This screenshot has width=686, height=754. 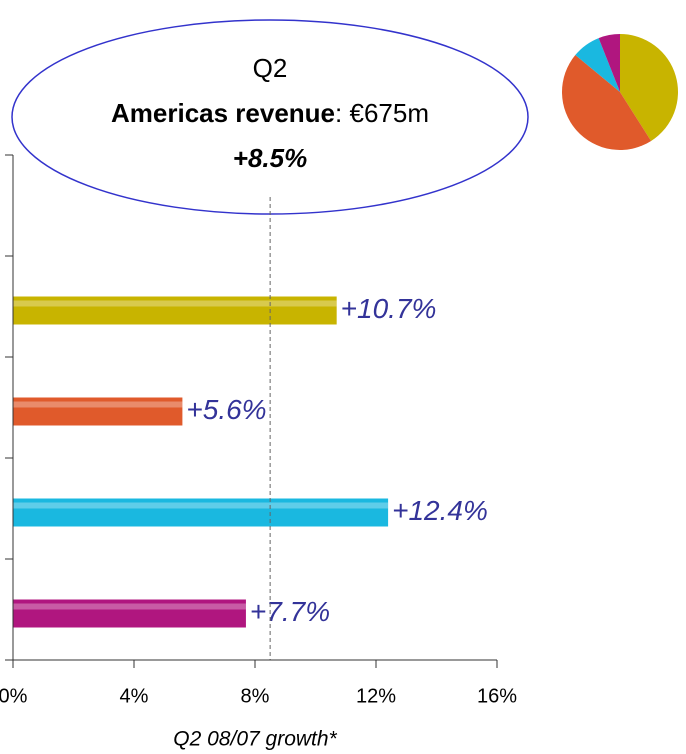 What do you see at coordinates (389, 308) in the screenshot?
I see `value-label: +10.7%` at bounding box center [389, 308].